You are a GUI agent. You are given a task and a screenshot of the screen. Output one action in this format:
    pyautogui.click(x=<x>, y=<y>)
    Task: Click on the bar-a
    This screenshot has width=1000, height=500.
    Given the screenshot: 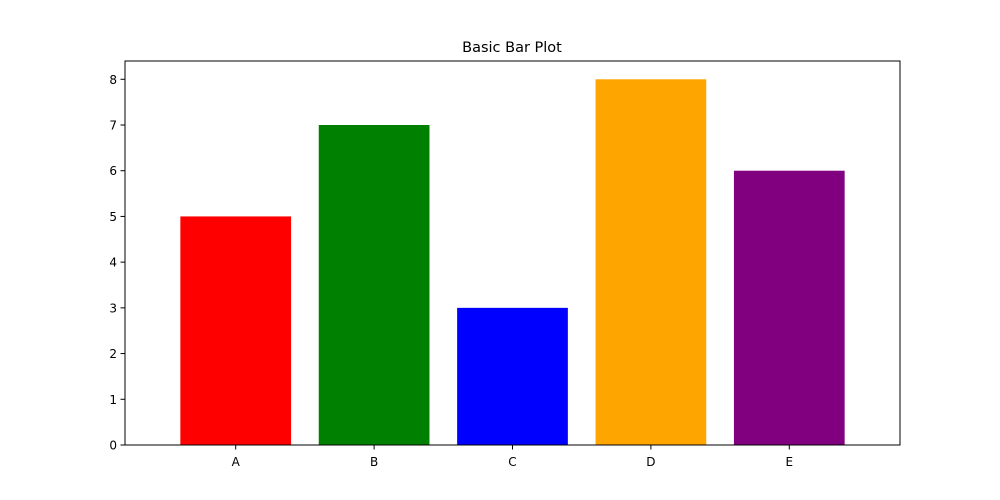 What is the action you would take?
    pyautogui.click(x=236, y=330)
    